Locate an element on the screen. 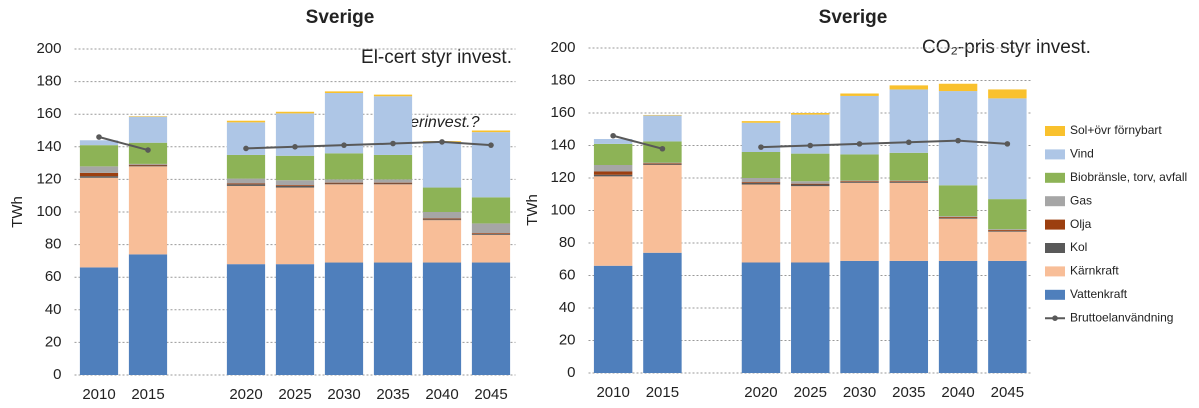  x-tick-label: 2040 is located at coordinates (957, 392).